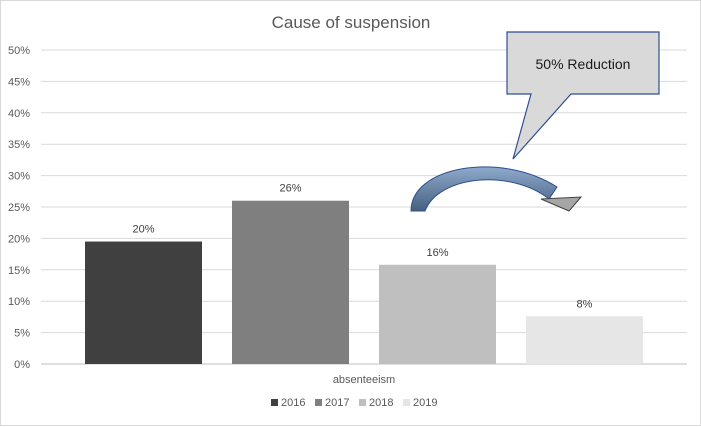  What do you see at coordinates (19, 114) in the screenshot?
I see `y-tick-label: 40%` at bounding box center [19, 114].